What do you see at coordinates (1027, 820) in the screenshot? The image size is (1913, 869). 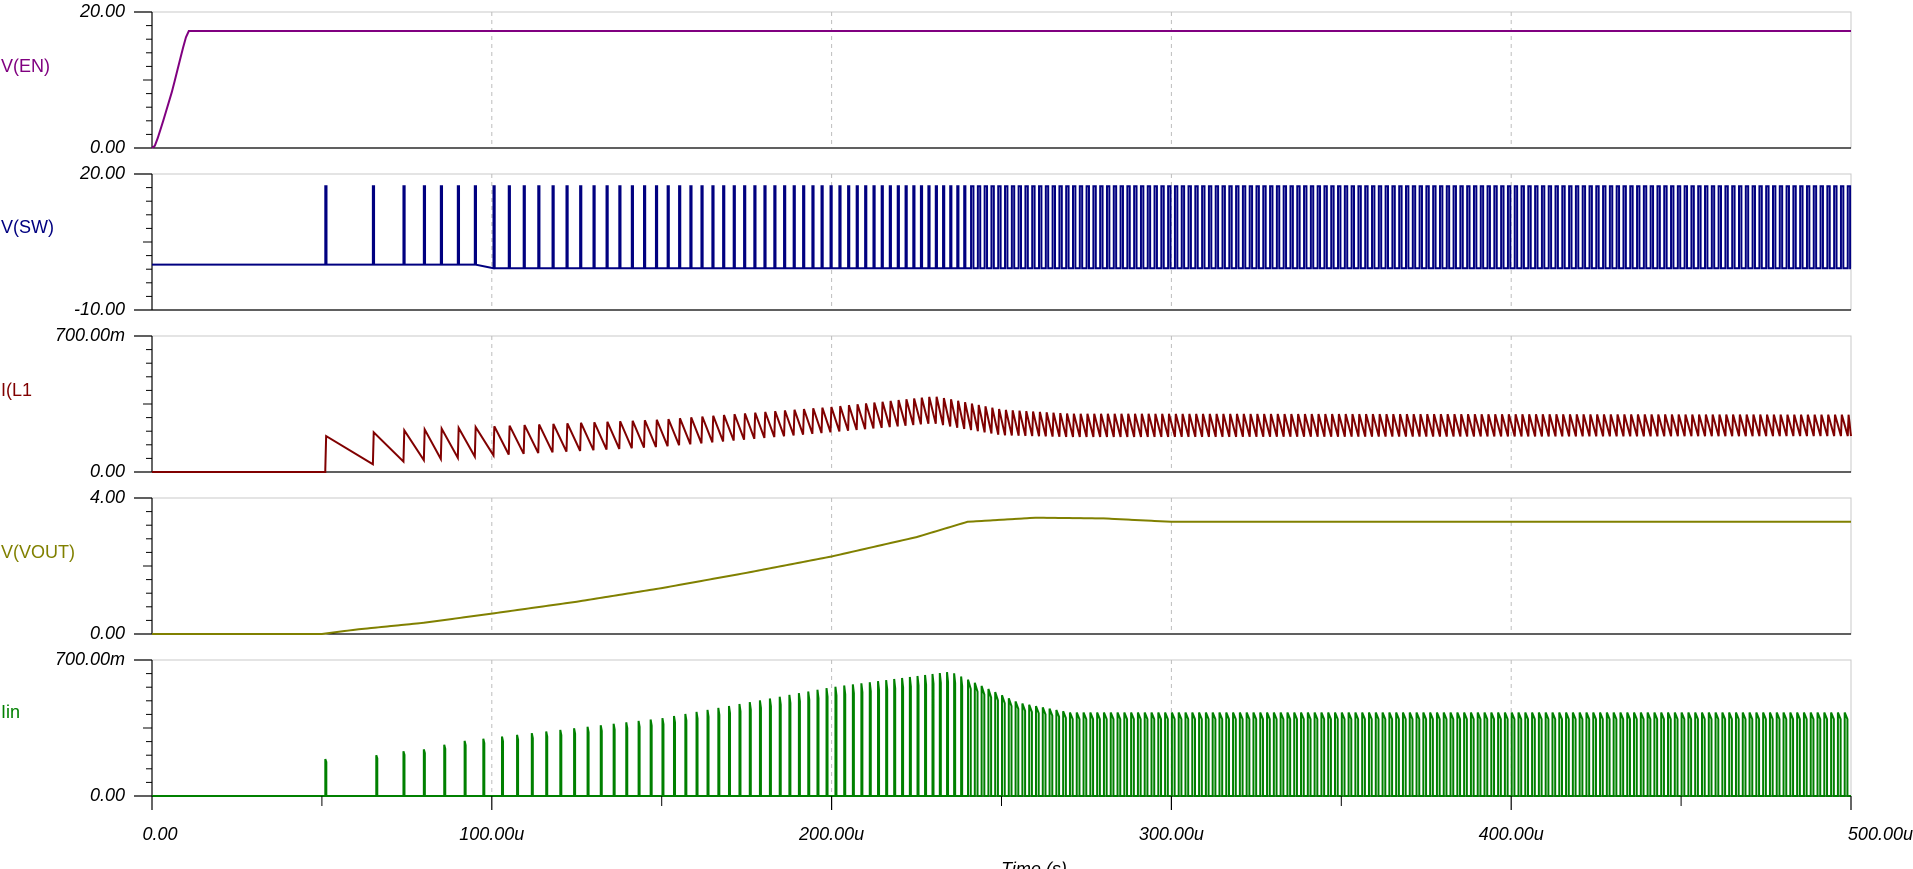 I see `x-axis: 0.00 100.00u 200.00u 300.00u 400.00u 500.00u` at bounding box center [1027, 820].